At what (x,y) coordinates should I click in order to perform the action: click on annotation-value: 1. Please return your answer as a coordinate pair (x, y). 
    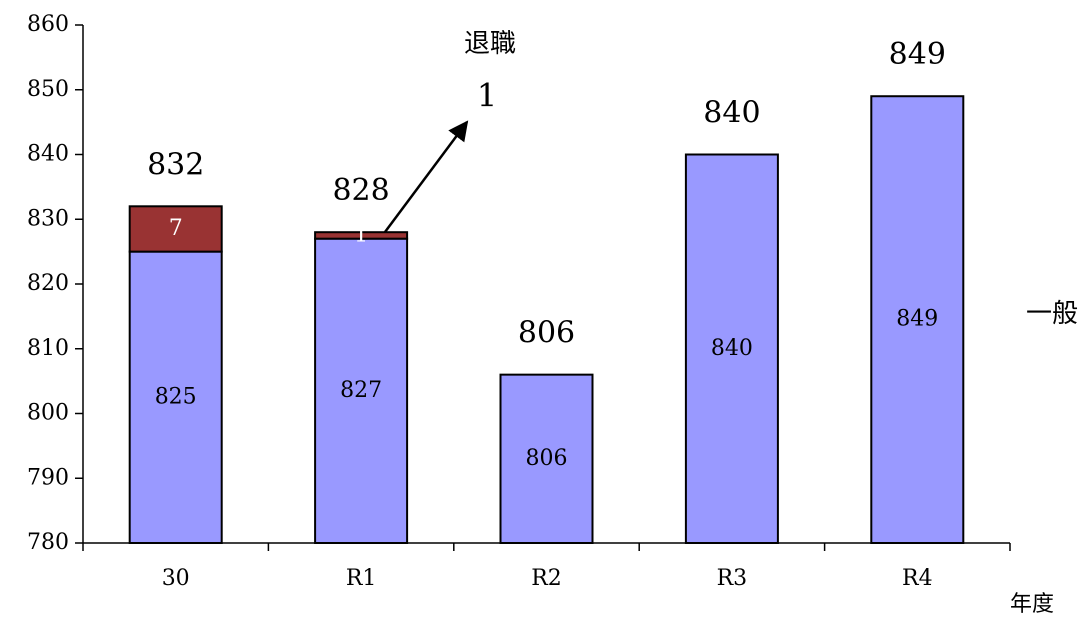
    Looking at the image, I should click on (487, 96).